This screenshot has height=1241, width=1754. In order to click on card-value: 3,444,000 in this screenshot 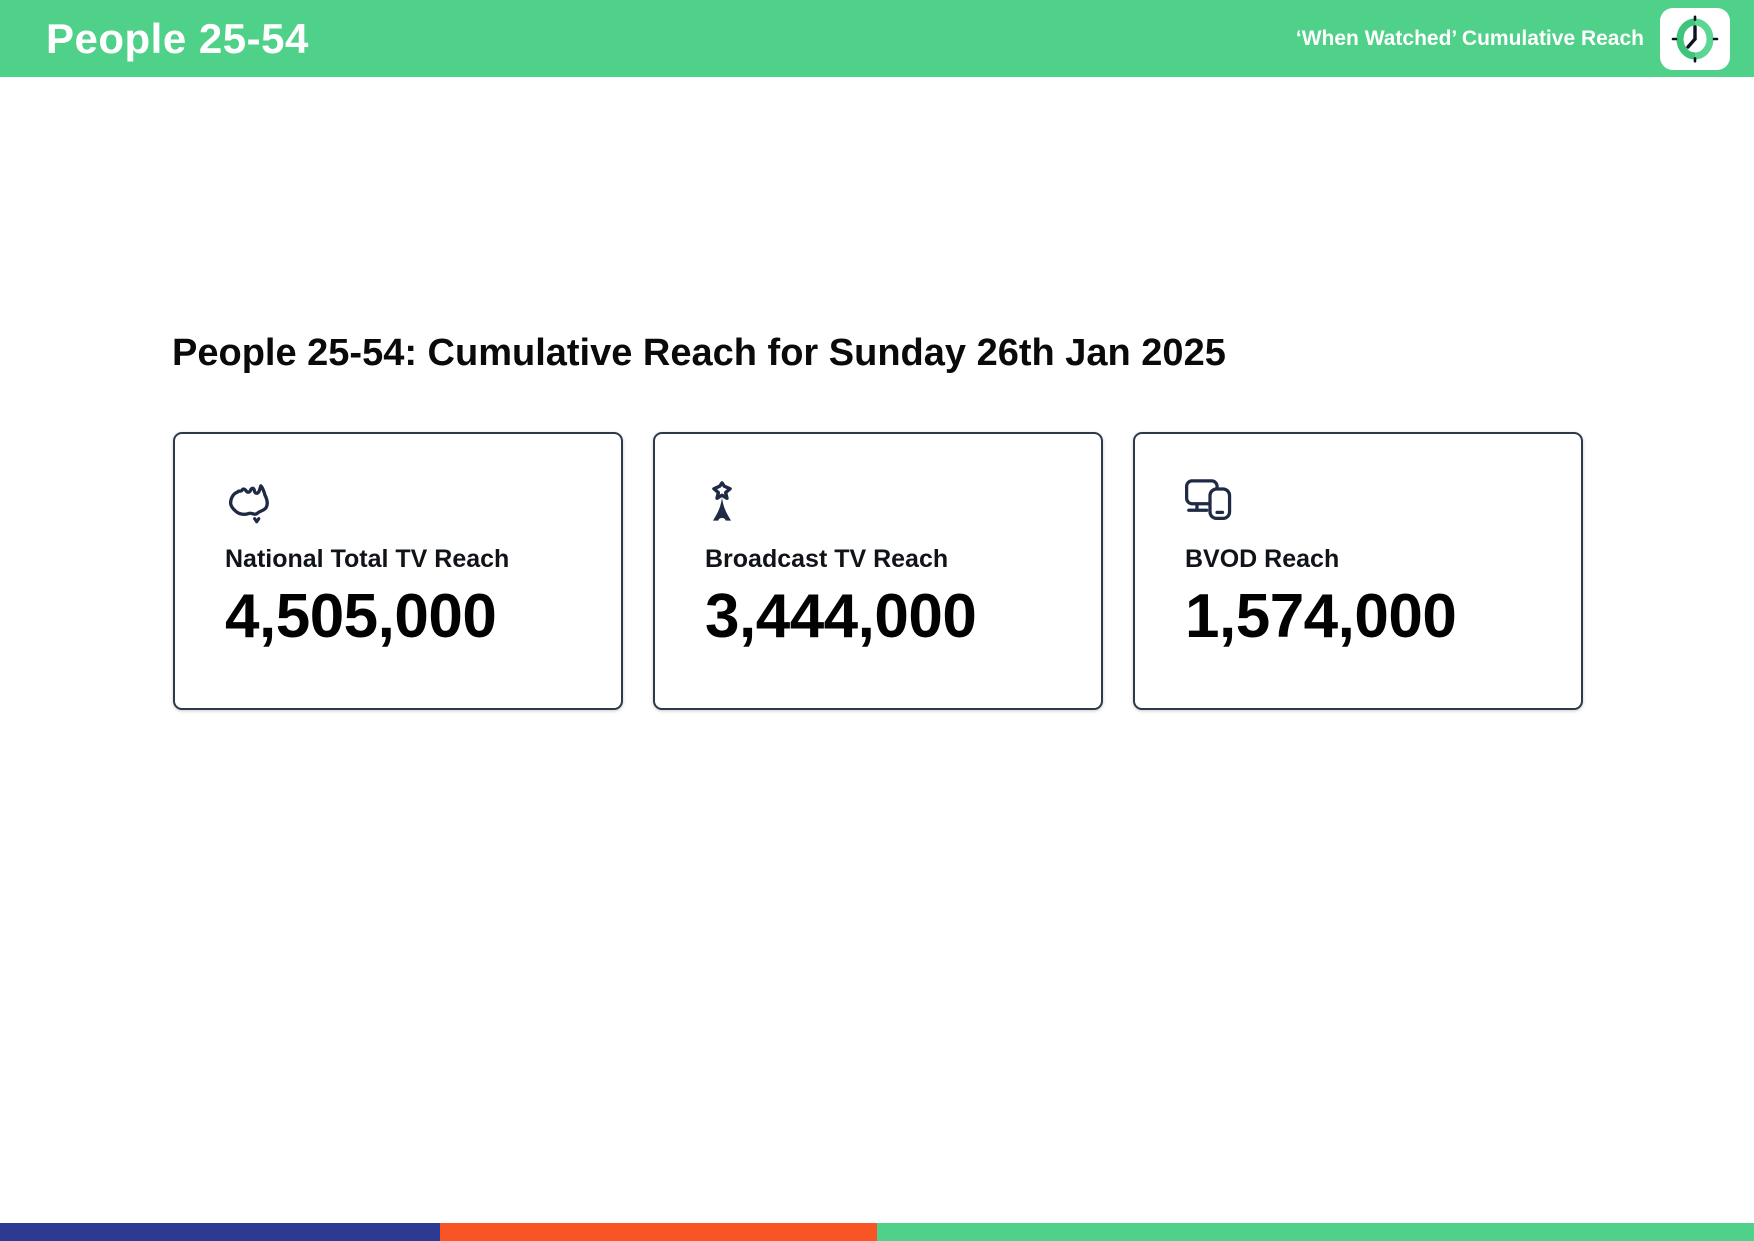, I will do `click(841, 616)`.